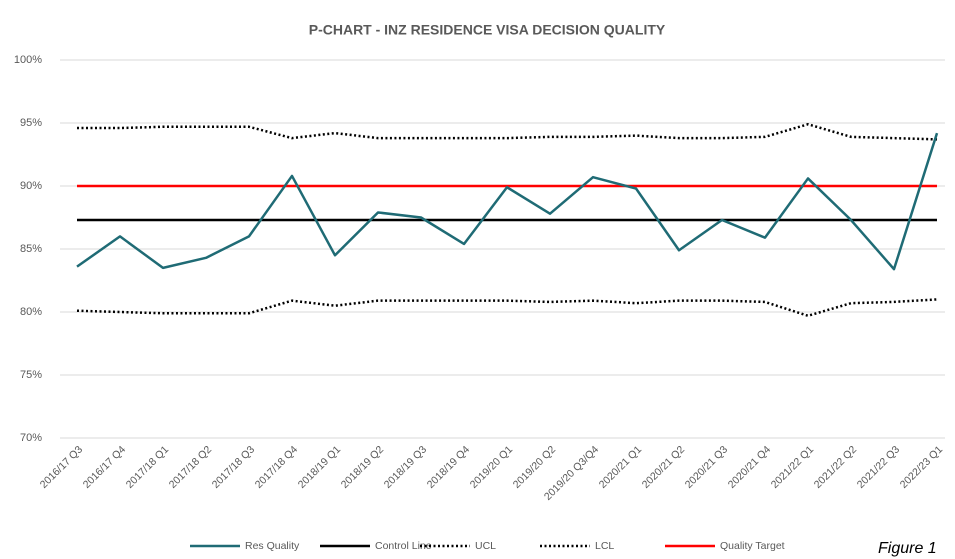 The image size is (955, 559). I want to click on x-tick-label: 2020/21 Q2, so click(663, 466).